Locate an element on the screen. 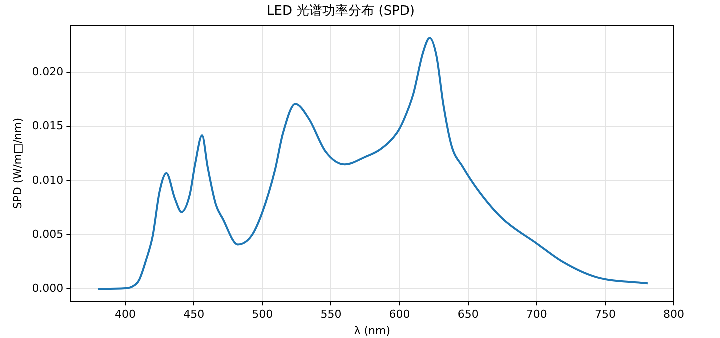 Image resolution: width=720 pixels, height=338 pixels. x-axis-title: λ (nm) is located at coordinates (372, 331).